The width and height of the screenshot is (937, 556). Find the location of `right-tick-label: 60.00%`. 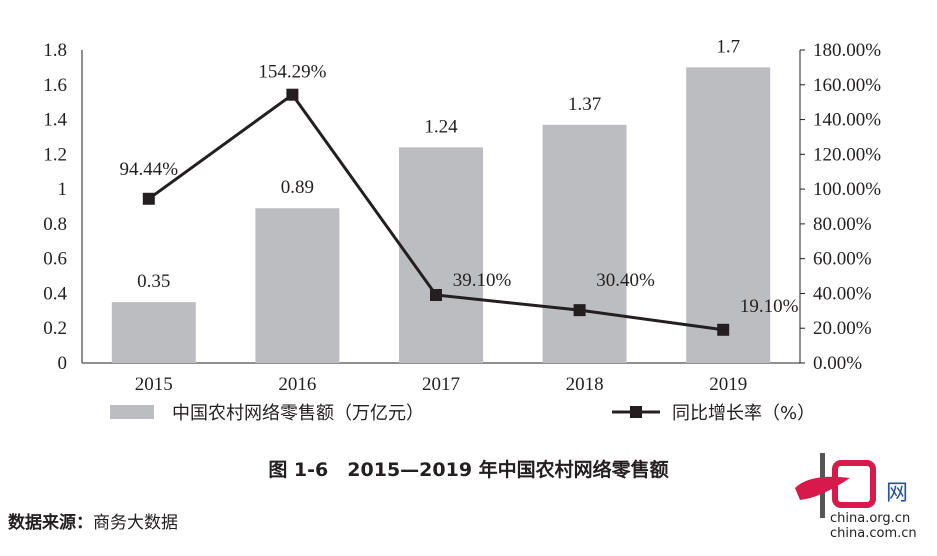

right-tick-label: 60.00% is located at coordinates (842, 259).